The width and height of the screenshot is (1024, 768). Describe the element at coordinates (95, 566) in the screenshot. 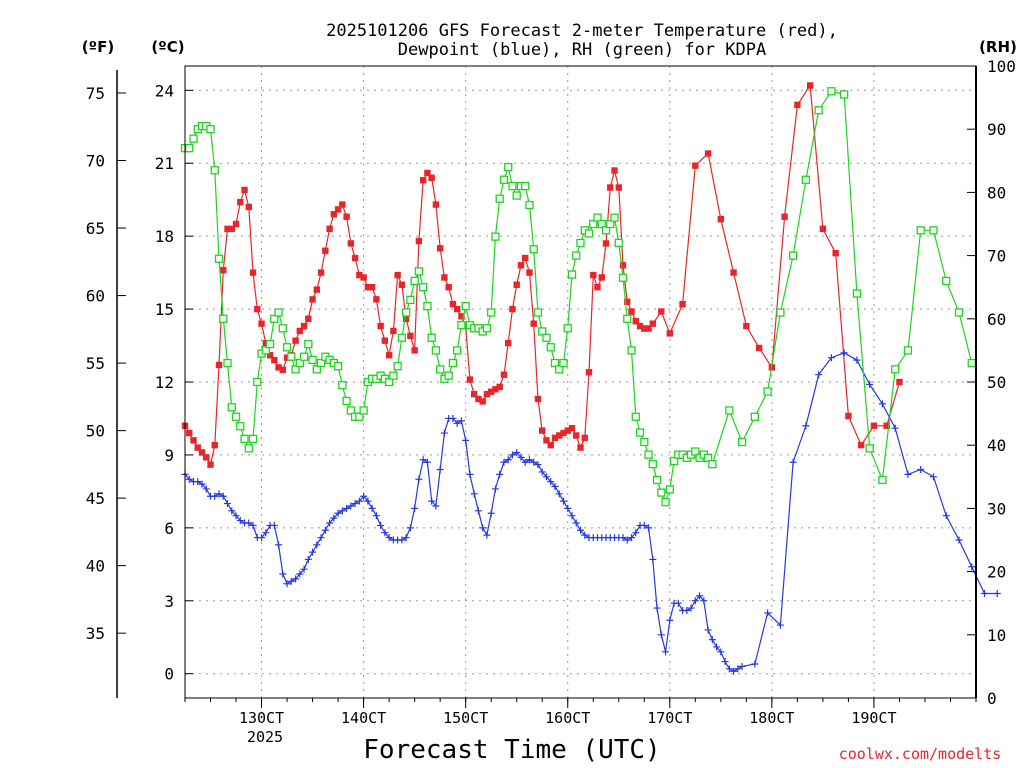

I see `fahrenheit-tick-label: 40` at that location.